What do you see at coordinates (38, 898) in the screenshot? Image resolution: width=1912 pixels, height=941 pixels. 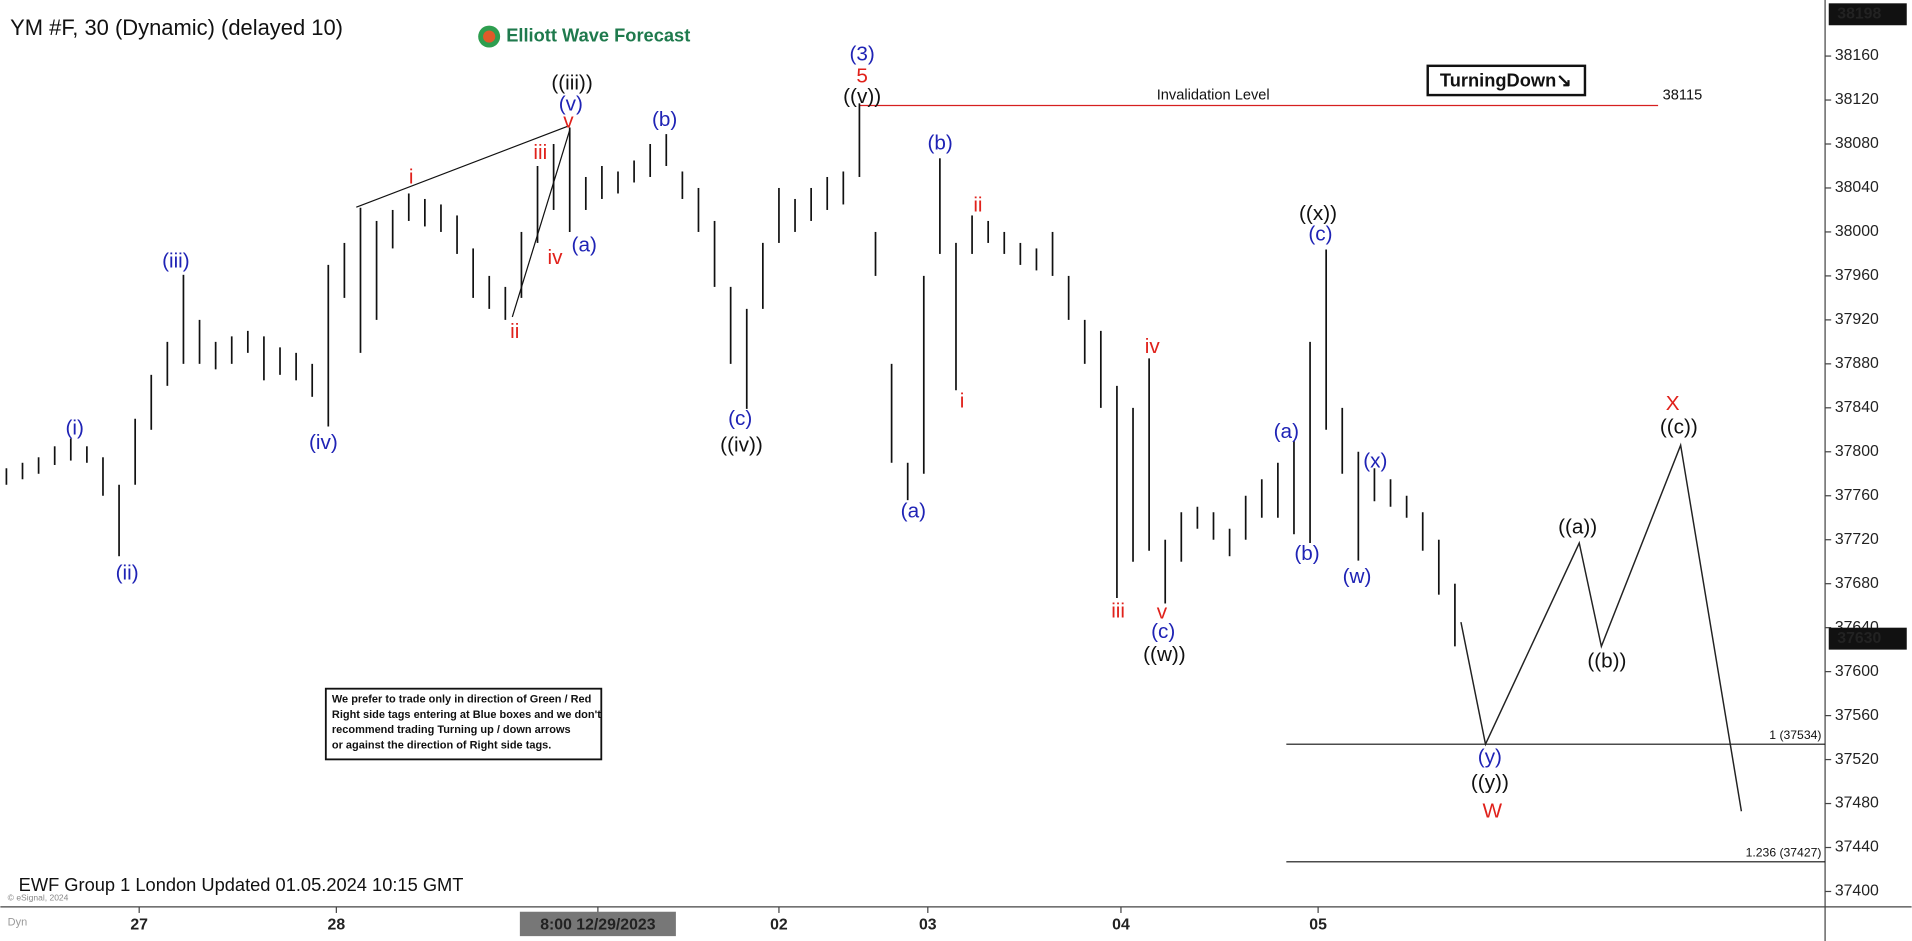 I see `copyright: © eSignal, 2024` at bounding box center [38, 898].